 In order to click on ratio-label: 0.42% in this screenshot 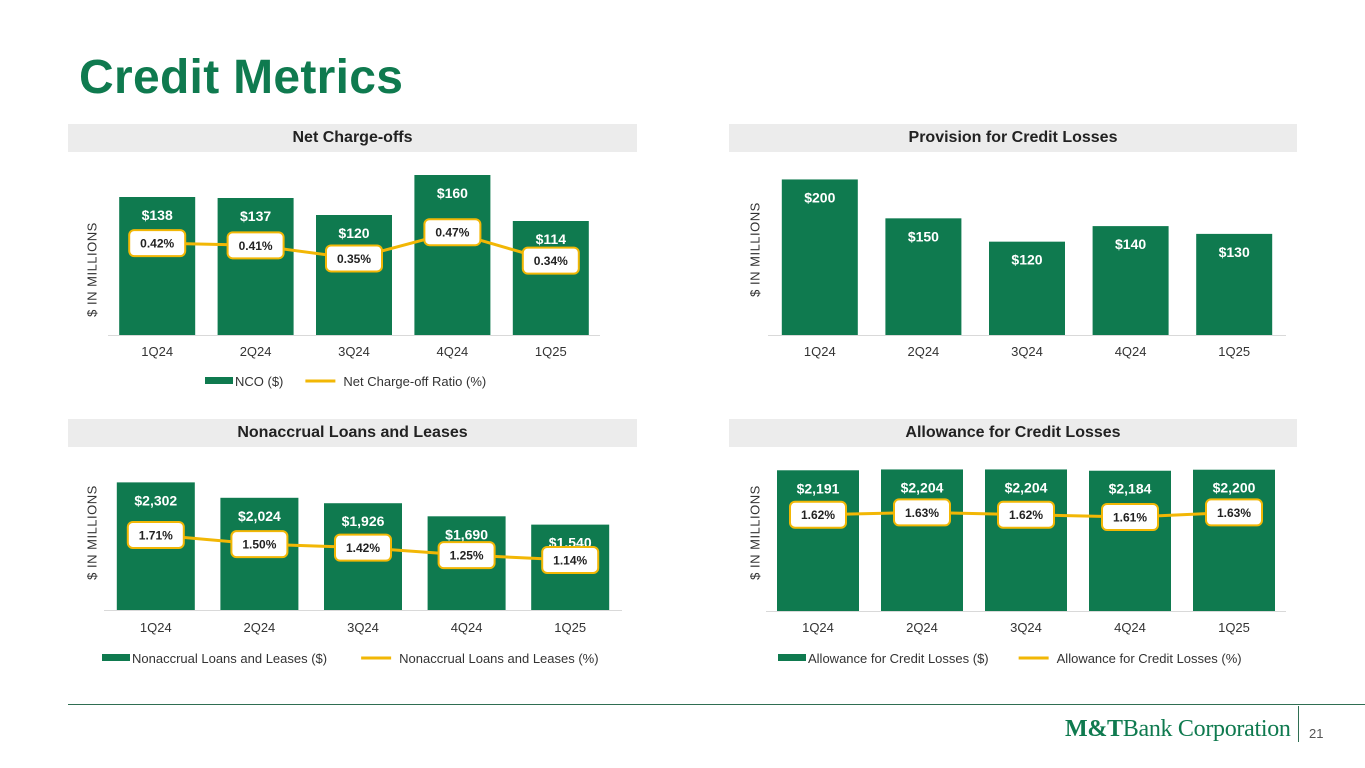, I will do `click(157, 244)`.